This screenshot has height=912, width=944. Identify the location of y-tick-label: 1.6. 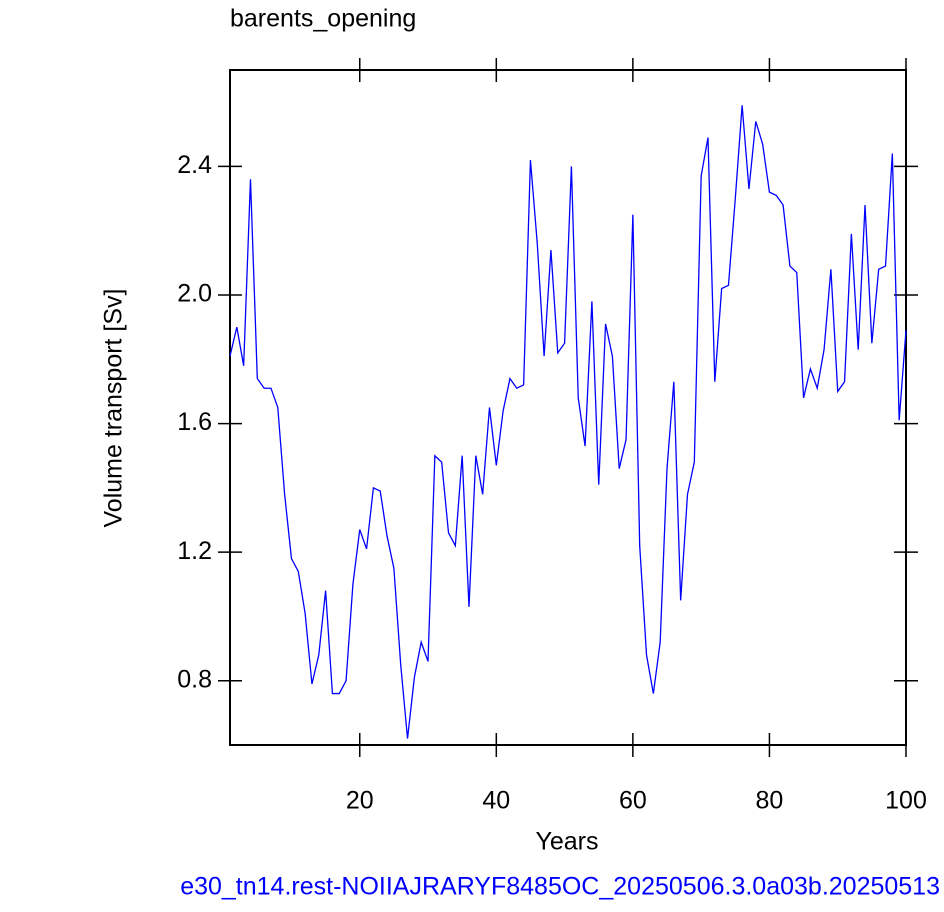
(194, 422).